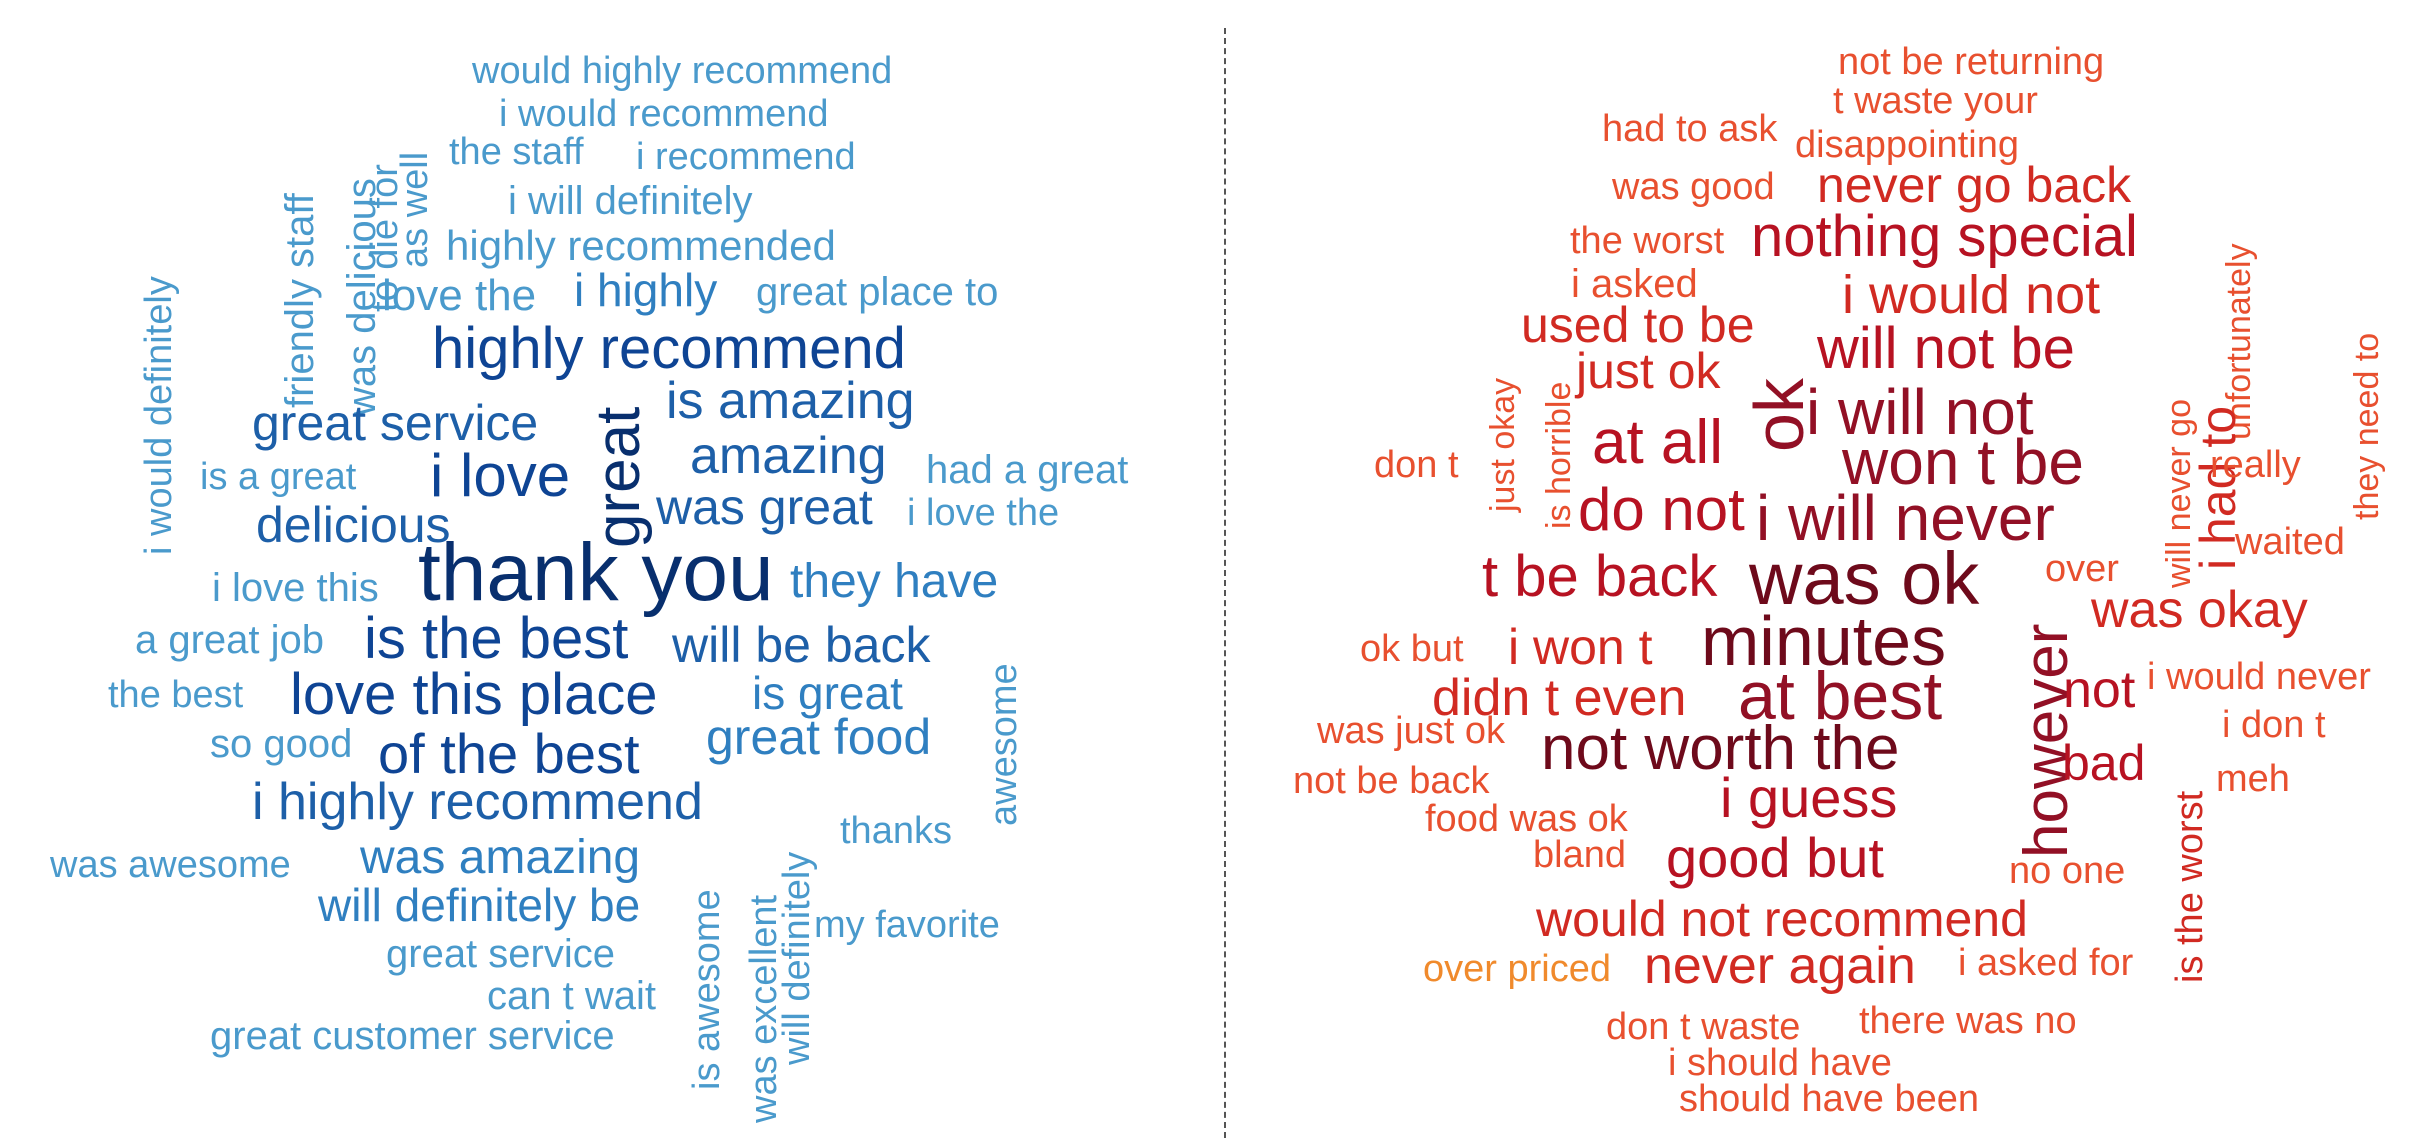 The height and width of the screenshot is (1146, 2436). What do you see at coordinates (415, 209) in the screenshot?
I see `cloud-word: as well` at bounding box center [415, 209].